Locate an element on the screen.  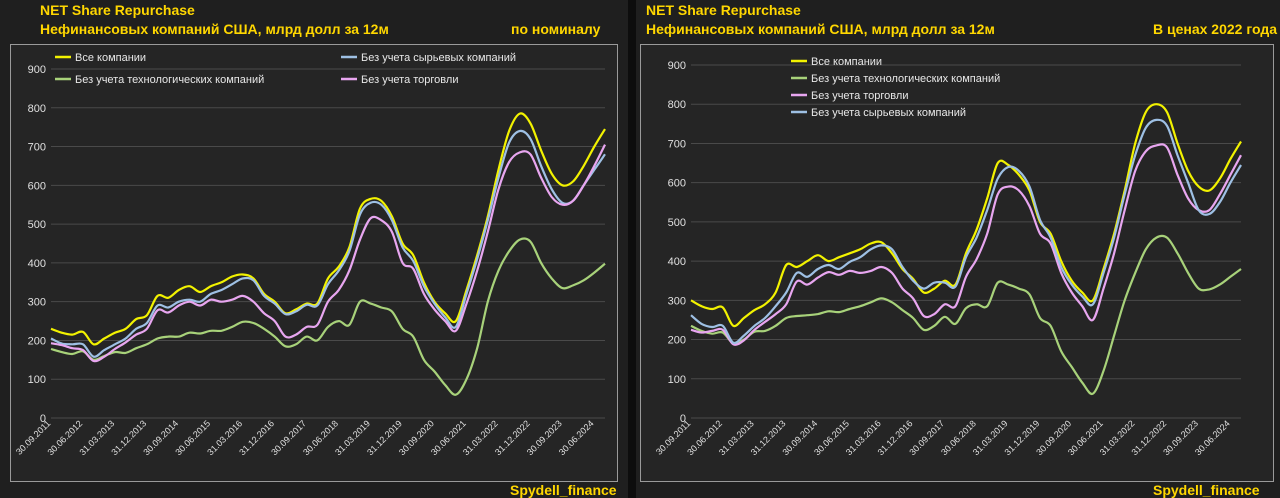
panel-label: по номиналу is located at coordinates (556, 29).